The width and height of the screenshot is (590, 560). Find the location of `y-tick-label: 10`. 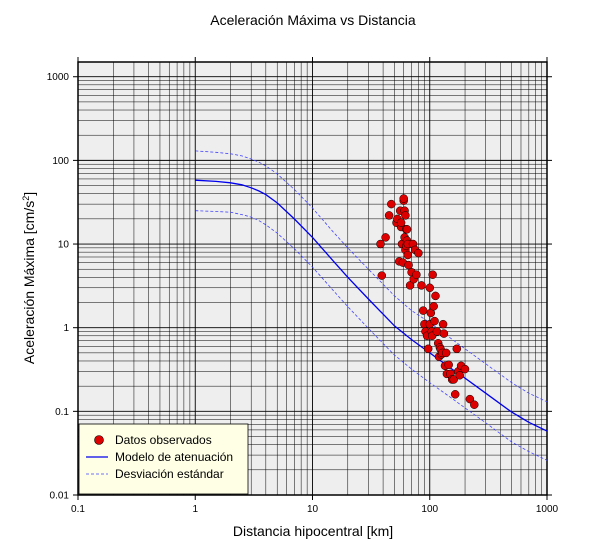

y-tick-label: 10 is located at coordinates (64, 245).